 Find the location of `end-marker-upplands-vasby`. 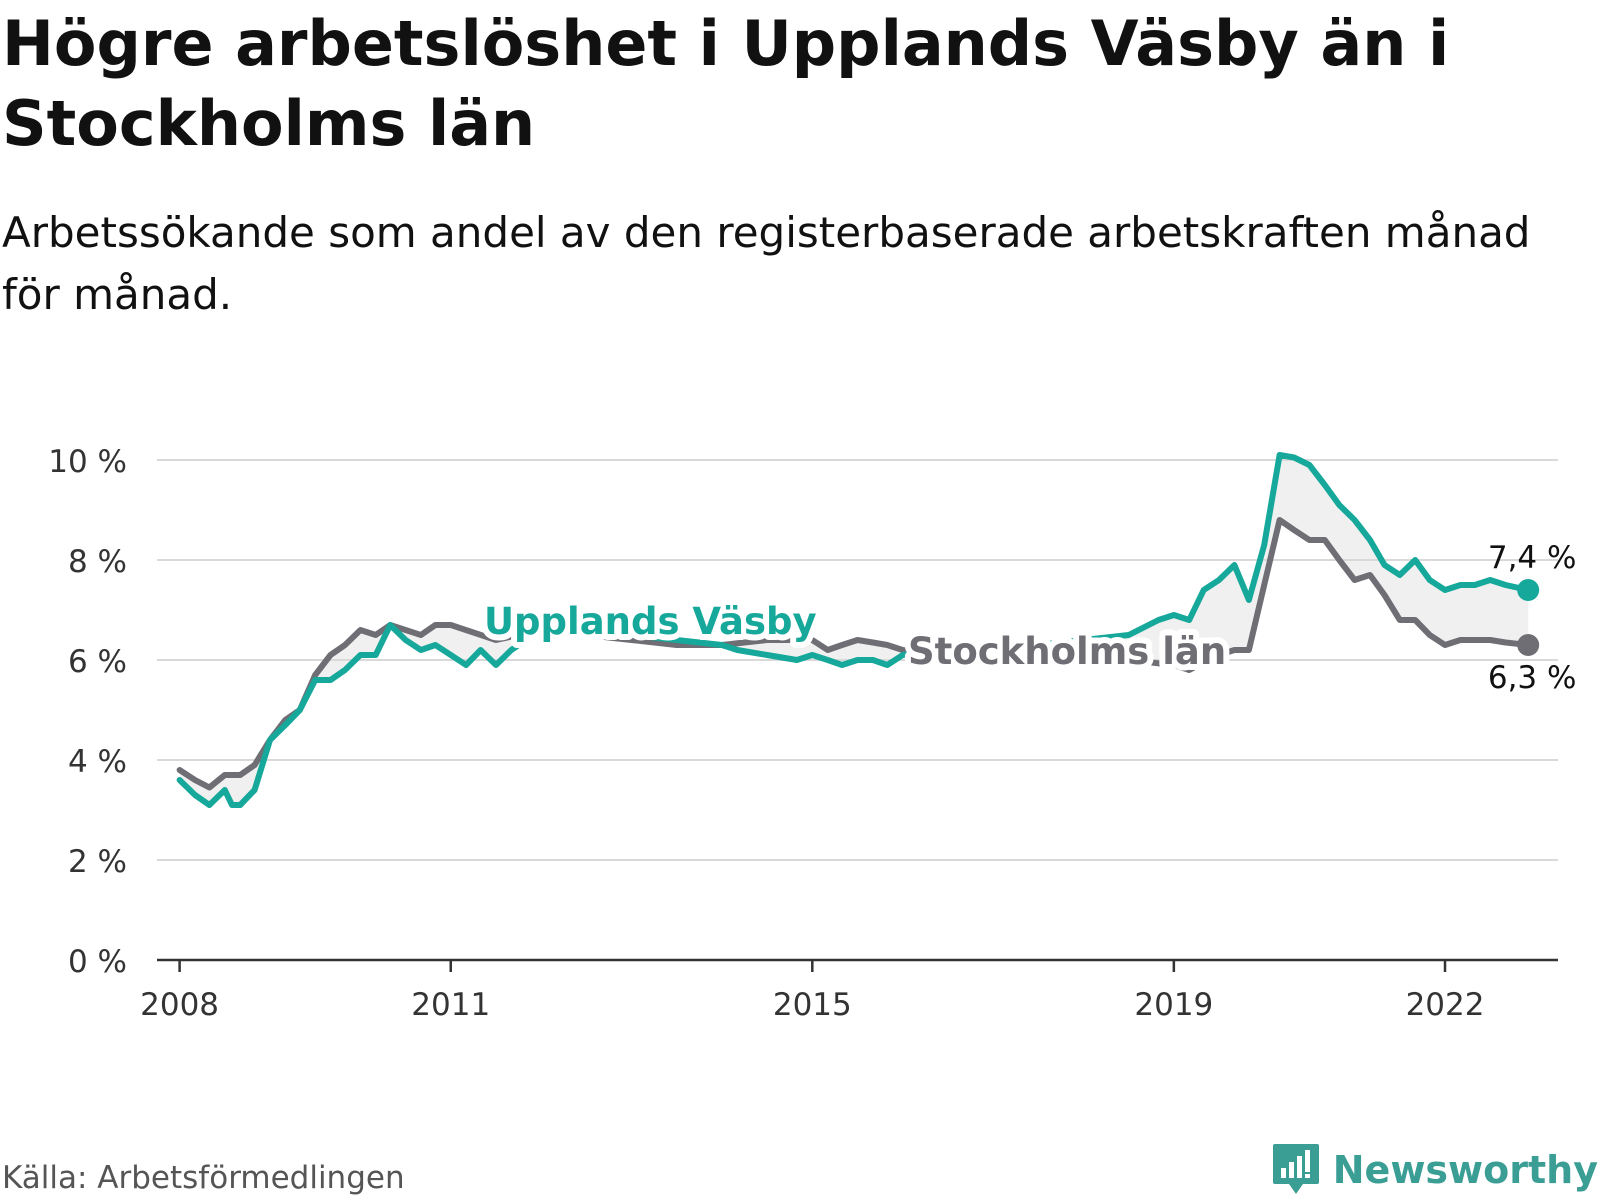

end-marker-upplands-vasby is located at coordinates (1528, 590).